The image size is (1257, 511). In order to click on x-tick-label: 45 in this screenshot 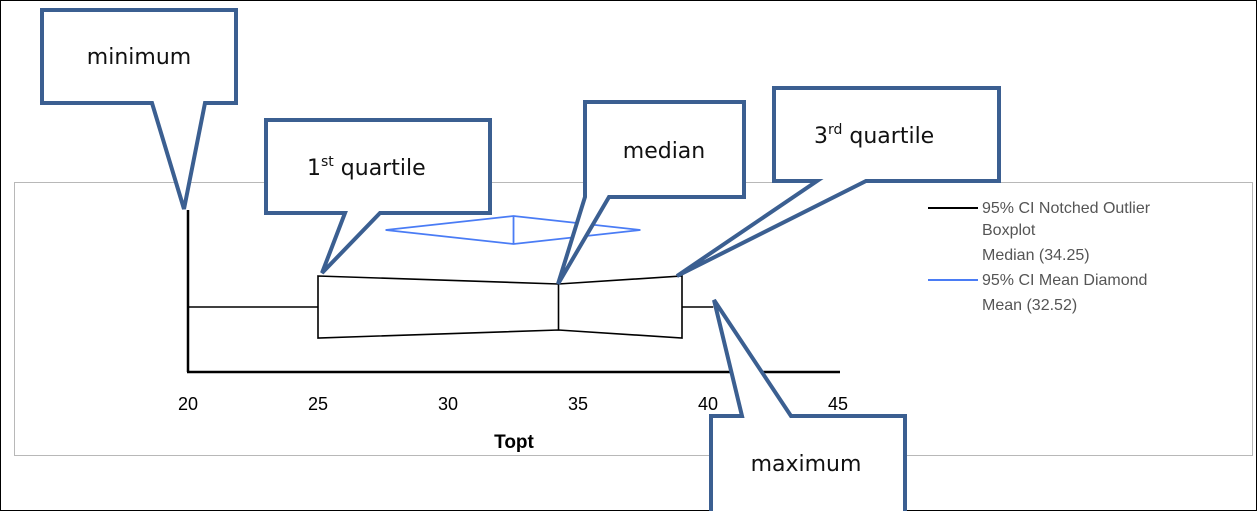, I will do `click(838, 404)`.